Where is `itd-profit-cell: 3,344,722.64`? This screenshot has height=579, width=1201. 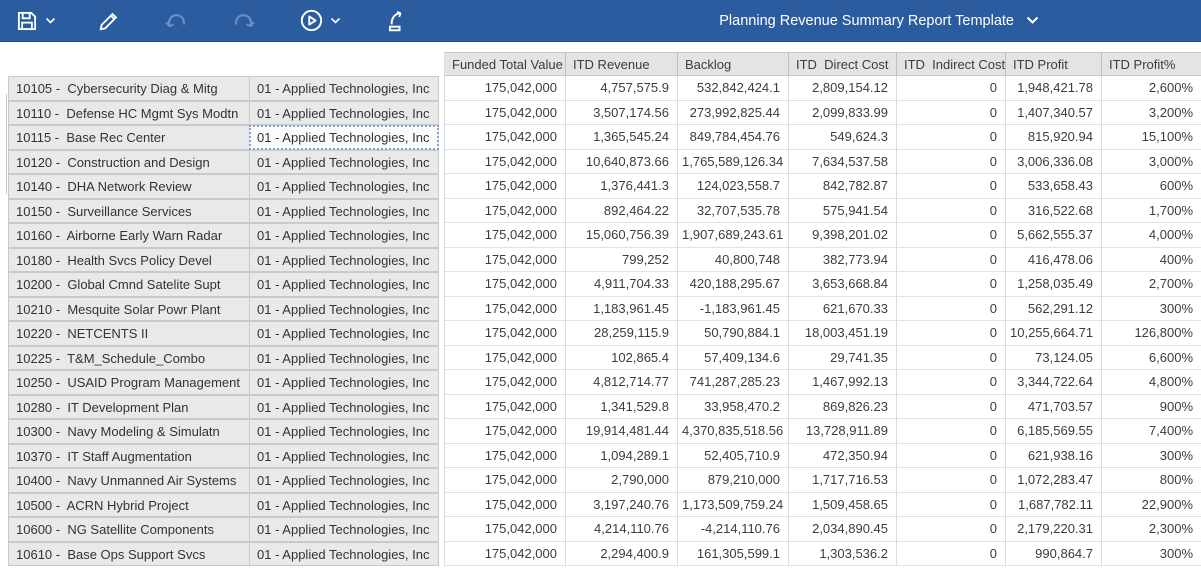
itd-profit-cell: 3,344,722.64 is located at coordinates (1054, 382).